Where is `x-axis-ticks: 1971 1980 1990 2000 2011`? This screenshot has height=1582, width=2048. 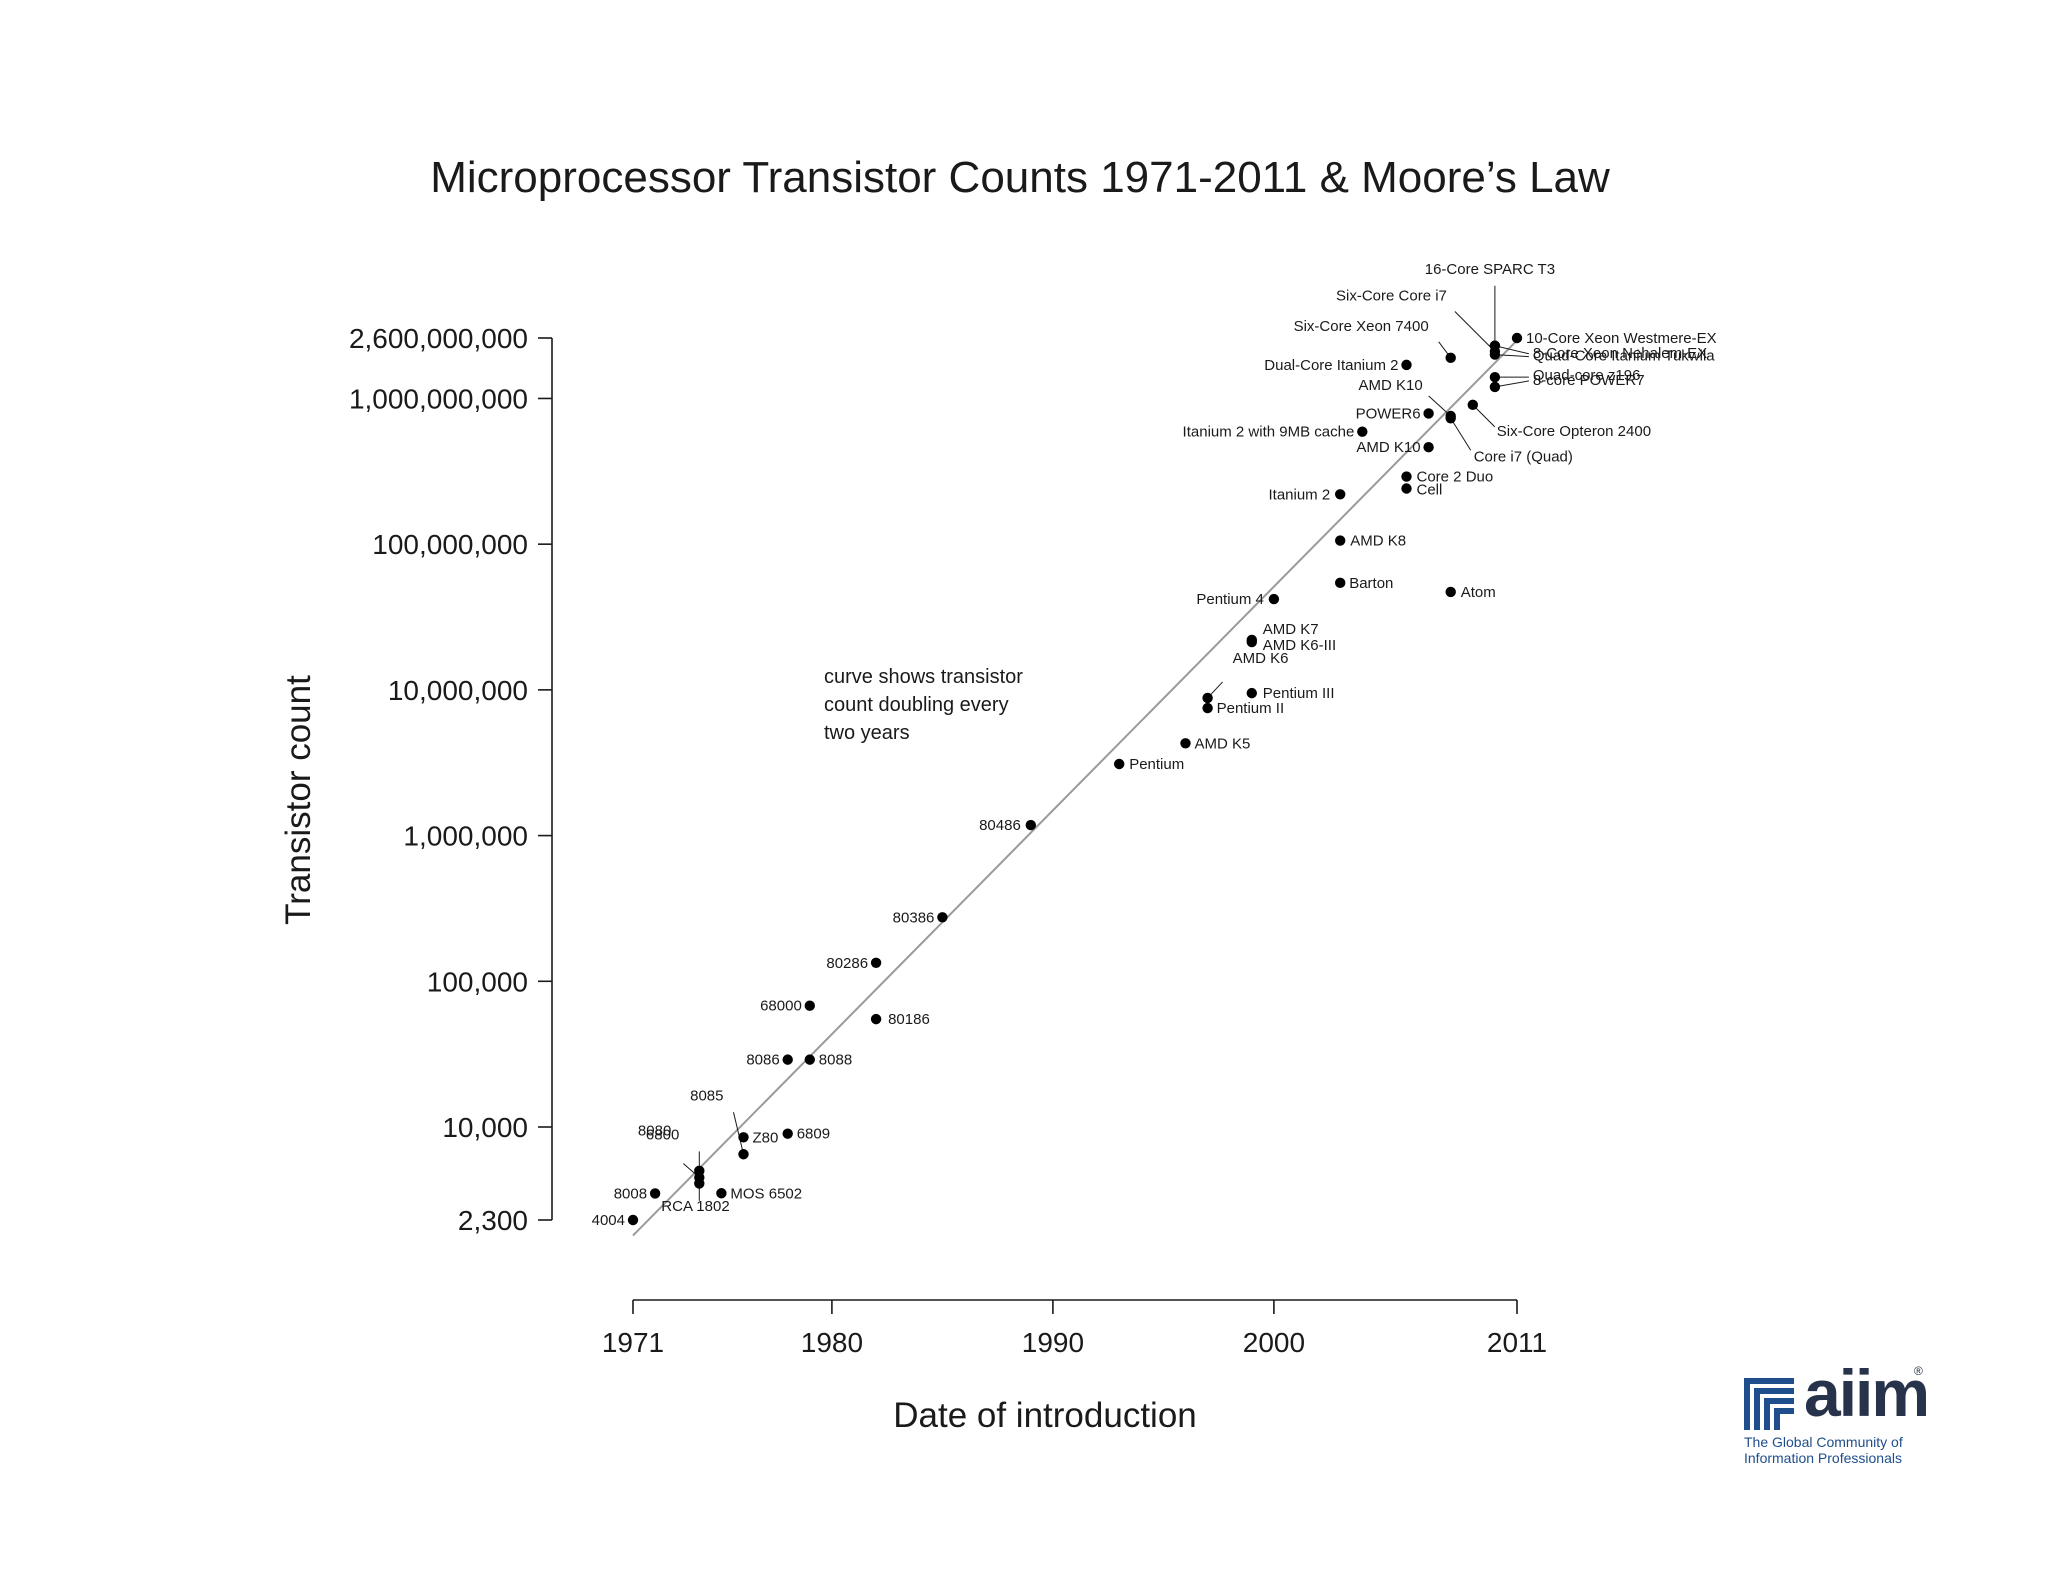 x-axis-ticks: 1971 1980 1990 2000 2011 is located at coordinates (1074, 1329).